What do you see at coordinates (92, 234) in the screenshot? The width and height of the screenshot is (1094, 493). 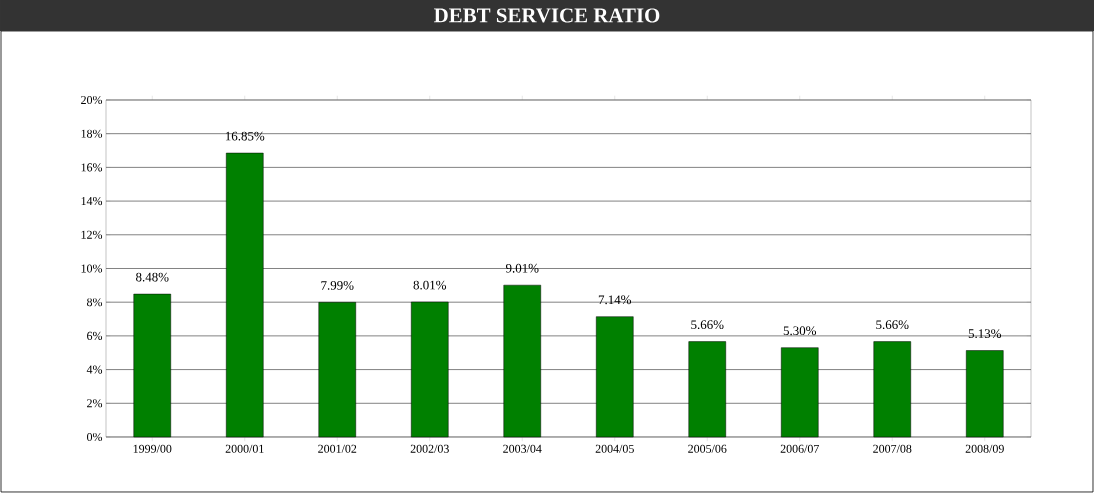 I see `y-tick-label: 12%` at bounding box center [92, 234].